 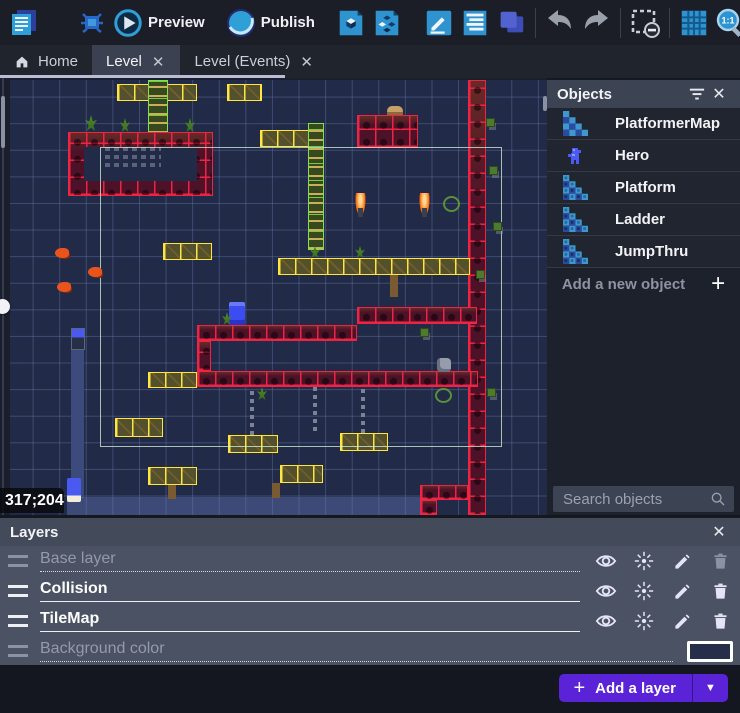 What do you see at coordinates (560, 23) in the screenshot?
I see `undo-icon` at bounding box center [560, 23].